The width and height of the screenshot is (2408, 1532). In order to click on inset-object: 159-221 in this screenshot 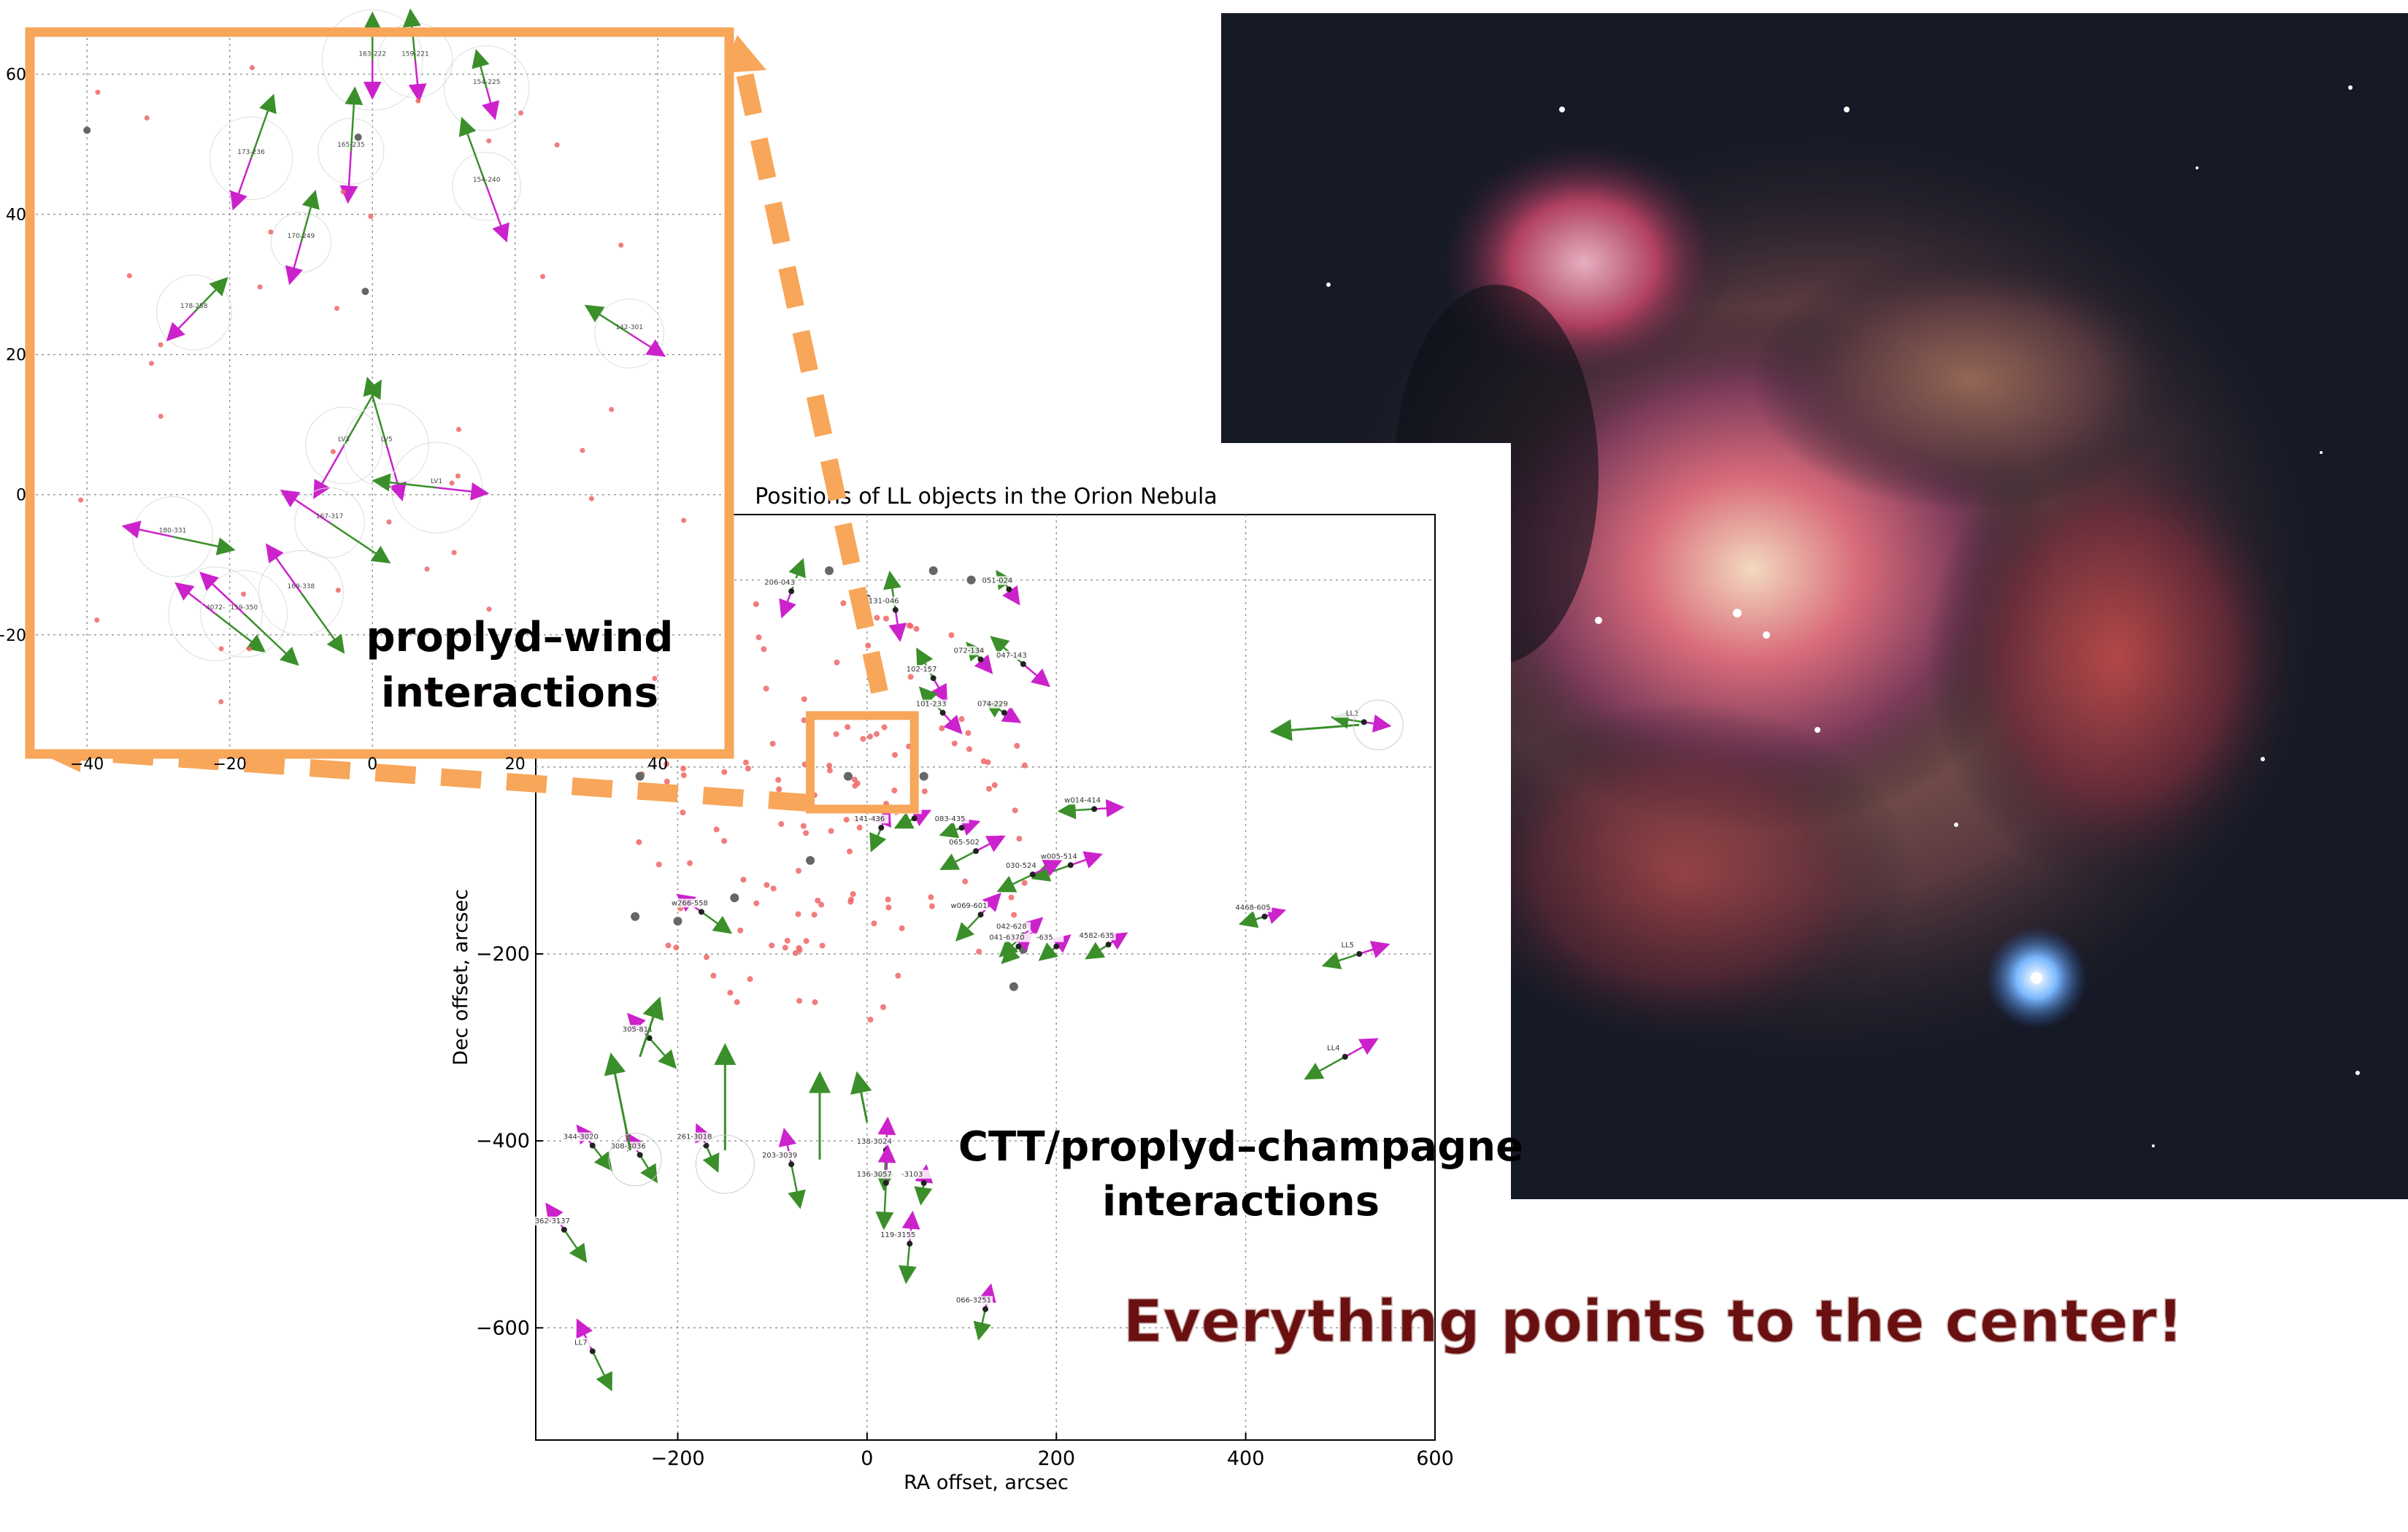, I will do `click(415, 55)`.